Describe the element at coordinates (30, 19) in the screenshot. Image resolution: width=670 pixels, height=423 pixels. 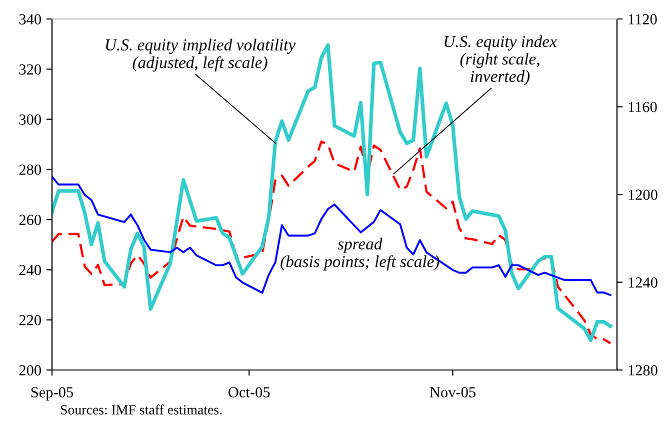
I see `y-tick-label: 340` at that location.